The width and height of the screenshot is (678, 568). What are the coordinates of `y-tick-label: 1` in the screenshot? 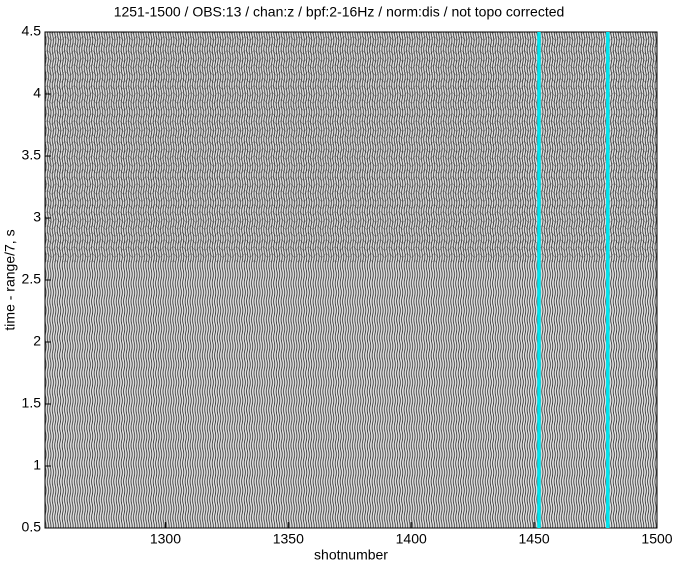 It's located at (37, 465).